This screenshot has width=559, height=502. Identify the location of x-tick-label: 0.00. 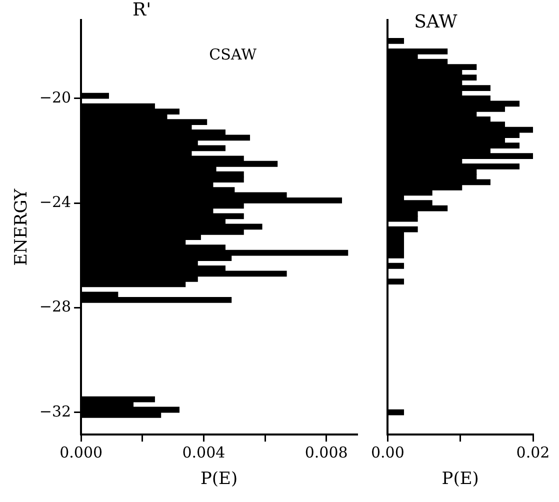
(387, 452).